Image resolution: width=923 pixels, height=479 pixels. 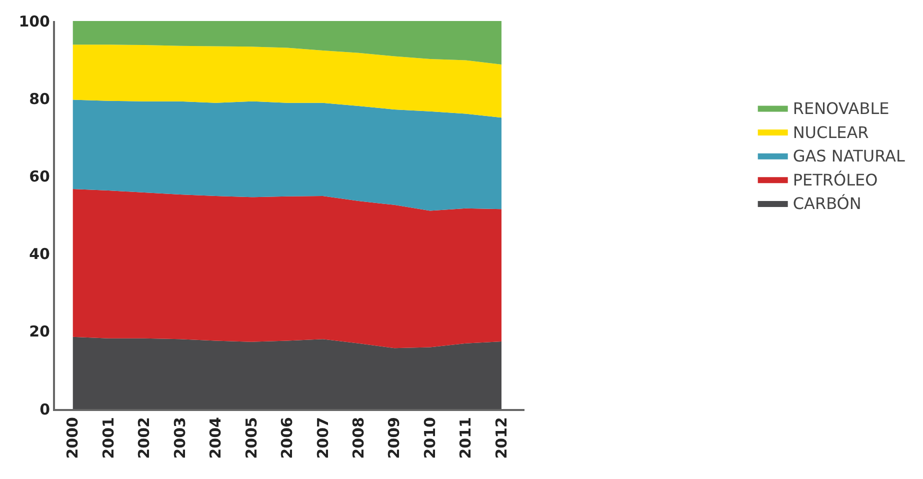 I want to click on x-tick-label: 2001, so click(x=108, y=438).